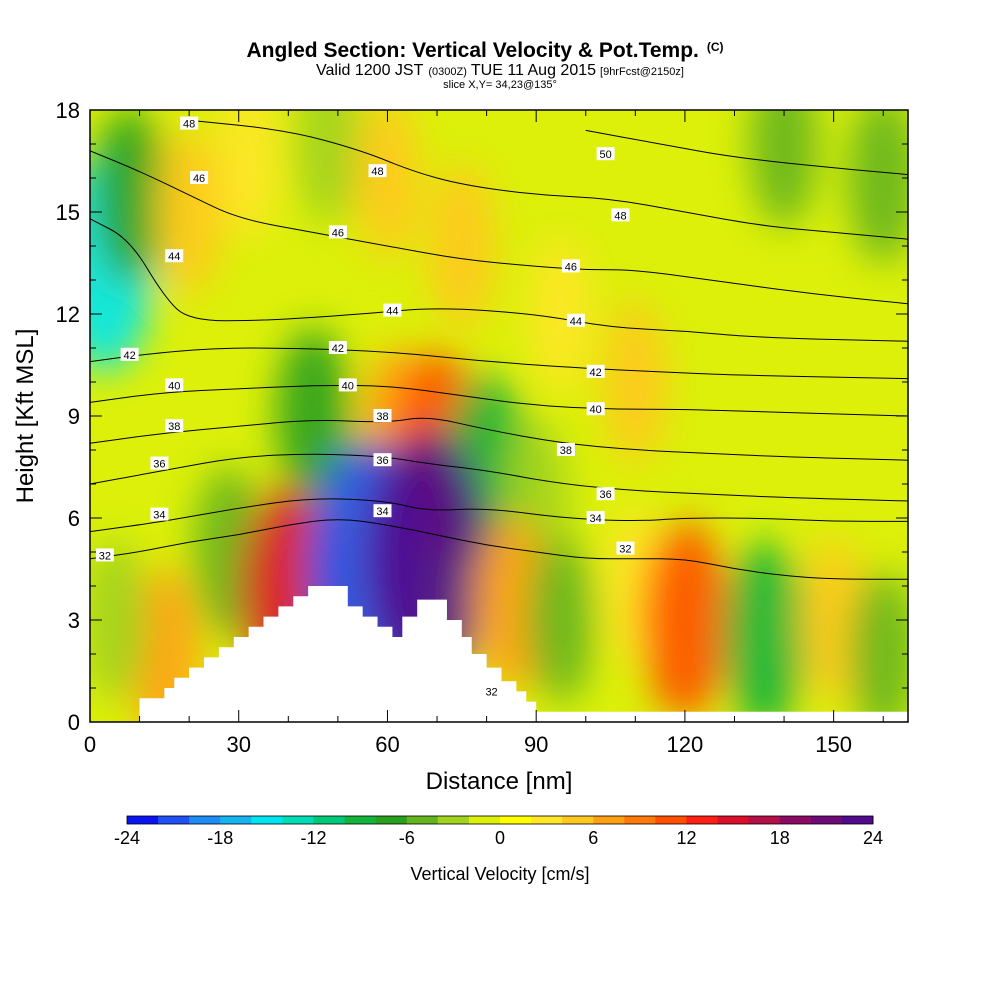 This screenshot has height=1000, width=1000. Describe the element at coordinates (499, 549) in the screenshot. I see `contour-32-line` at that location.